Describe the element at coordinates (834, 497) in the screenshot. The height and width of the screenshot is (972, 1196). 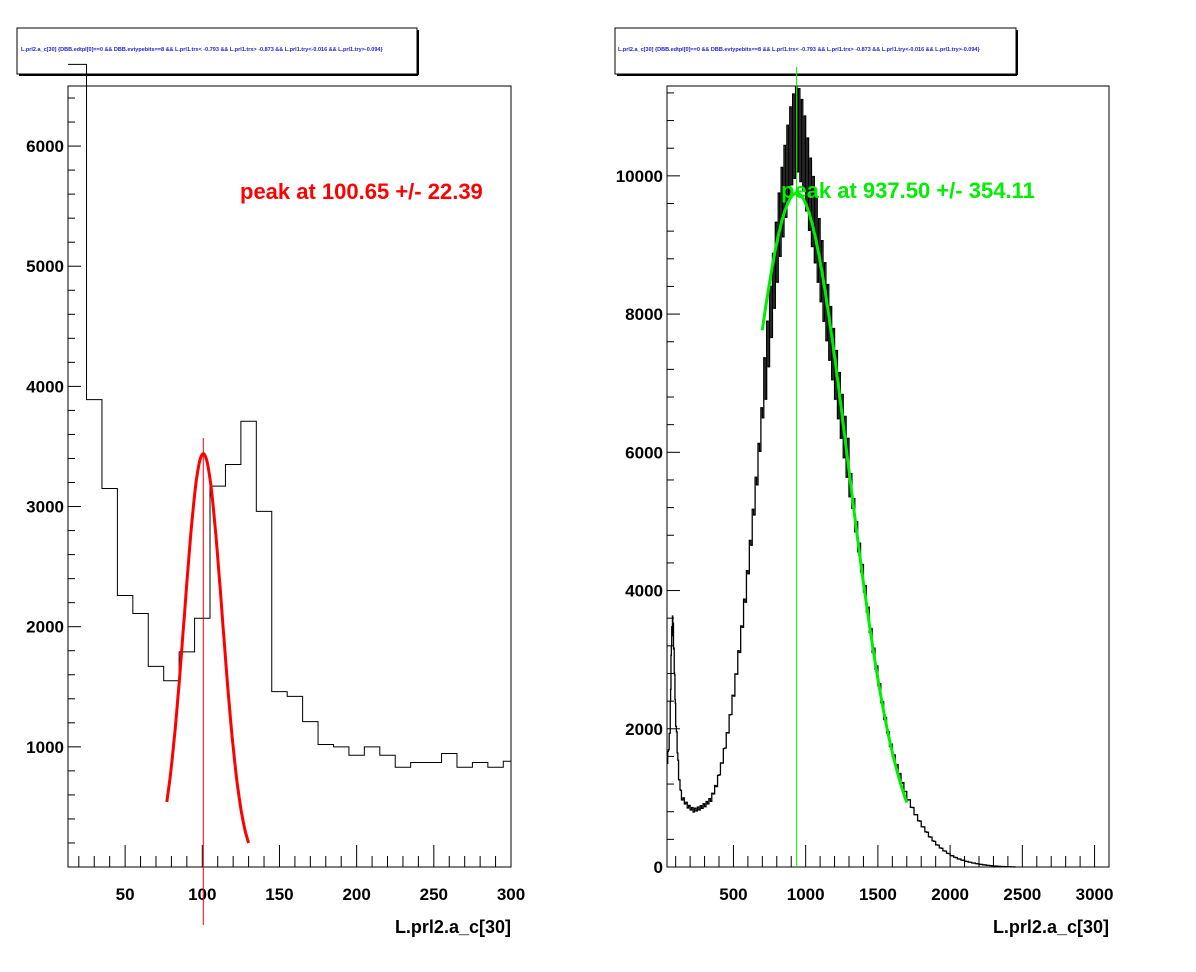
I see `right-gaussian-fit-curve` at that location.